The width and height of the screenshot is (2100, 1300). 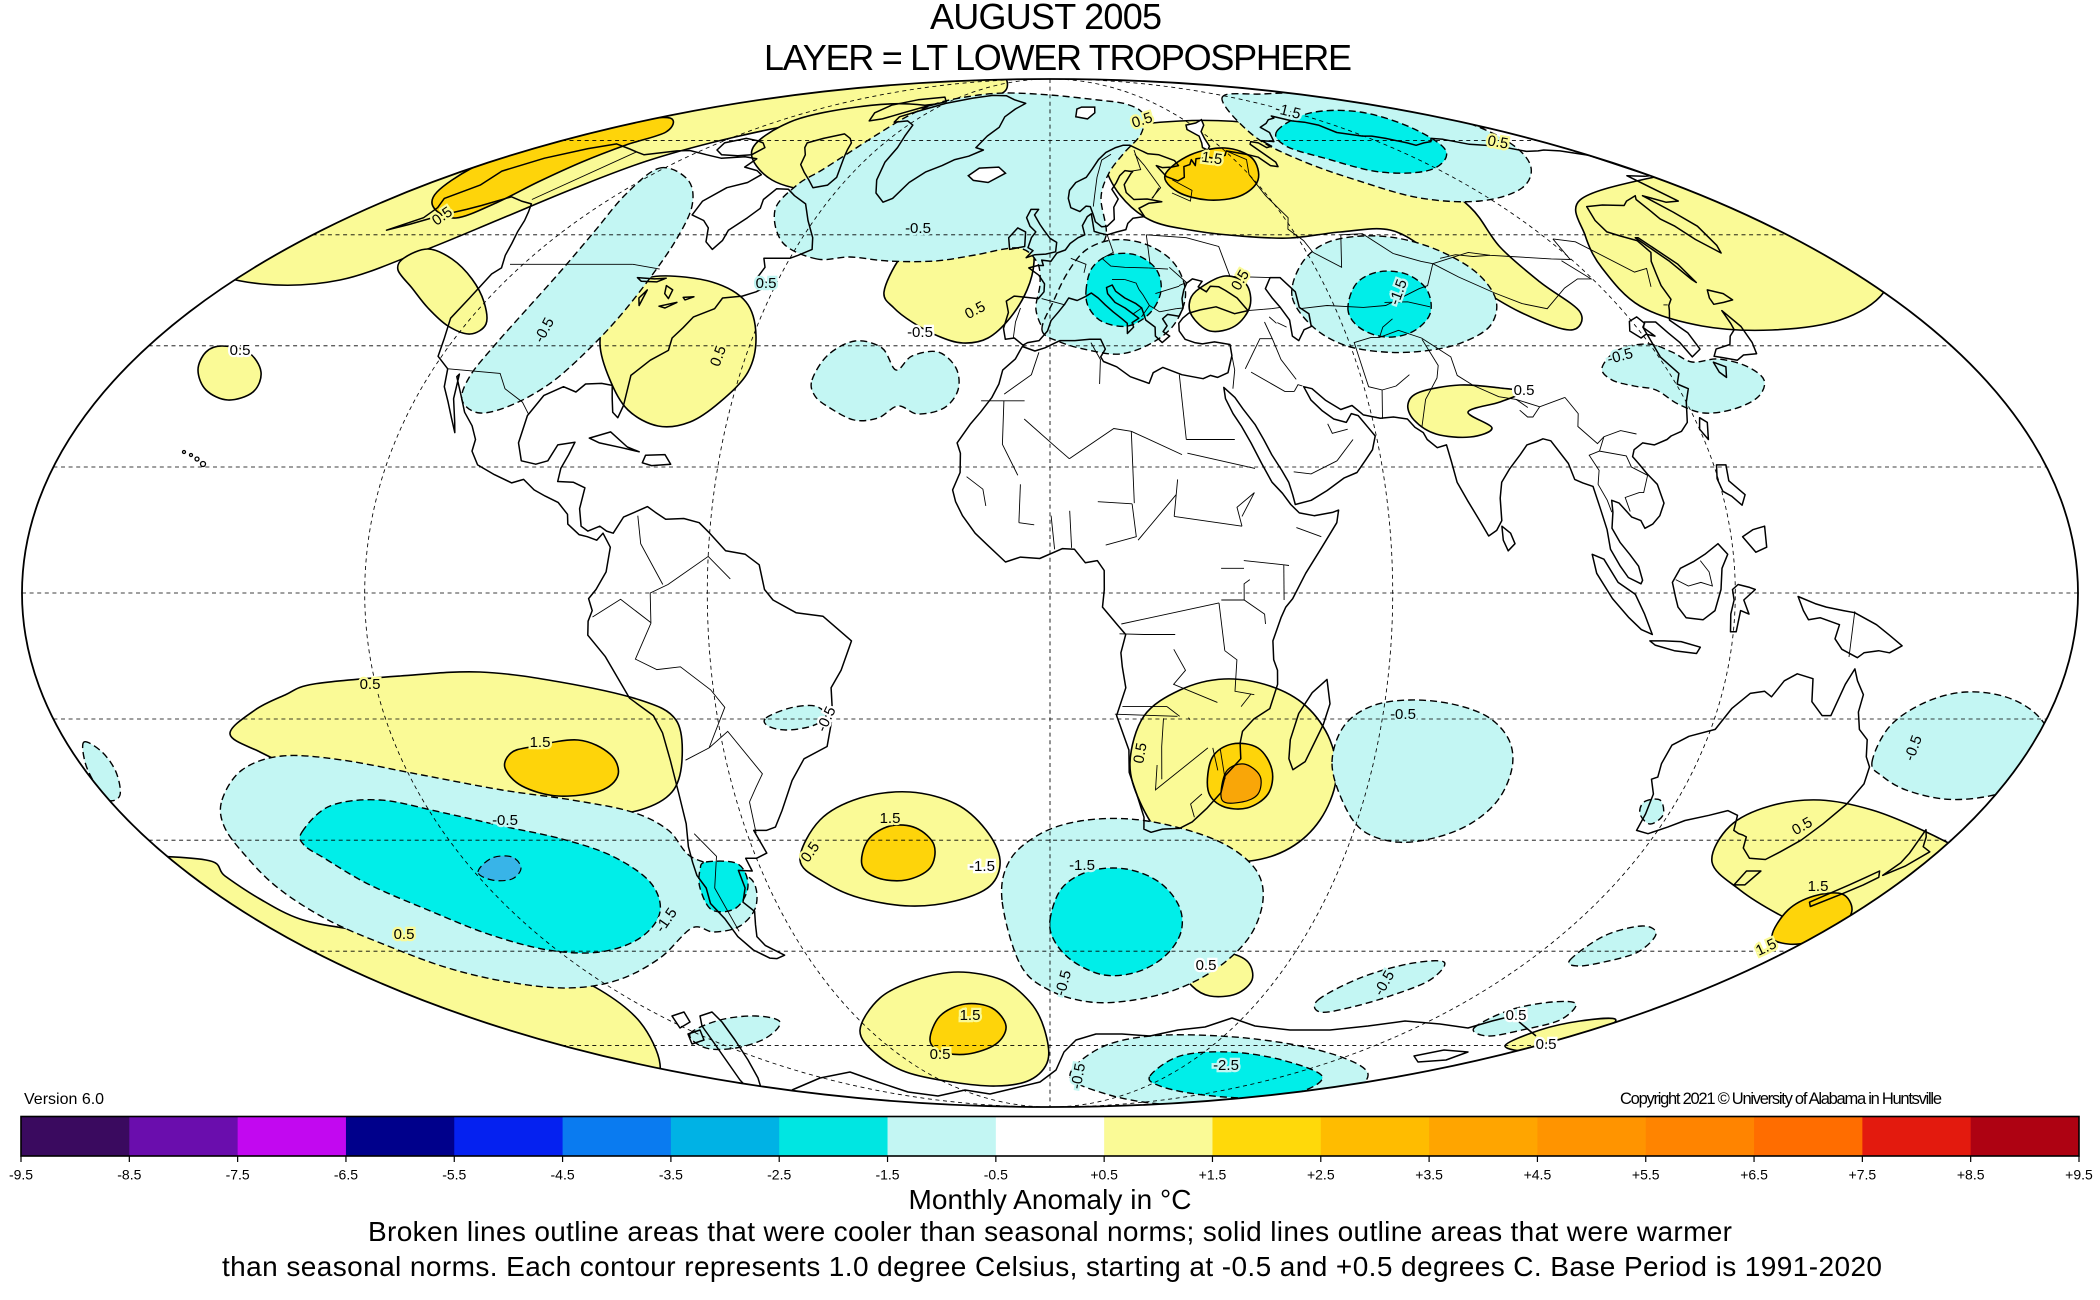 I want to click on svg-text: +5.5, so click(x=1646, y=1175).